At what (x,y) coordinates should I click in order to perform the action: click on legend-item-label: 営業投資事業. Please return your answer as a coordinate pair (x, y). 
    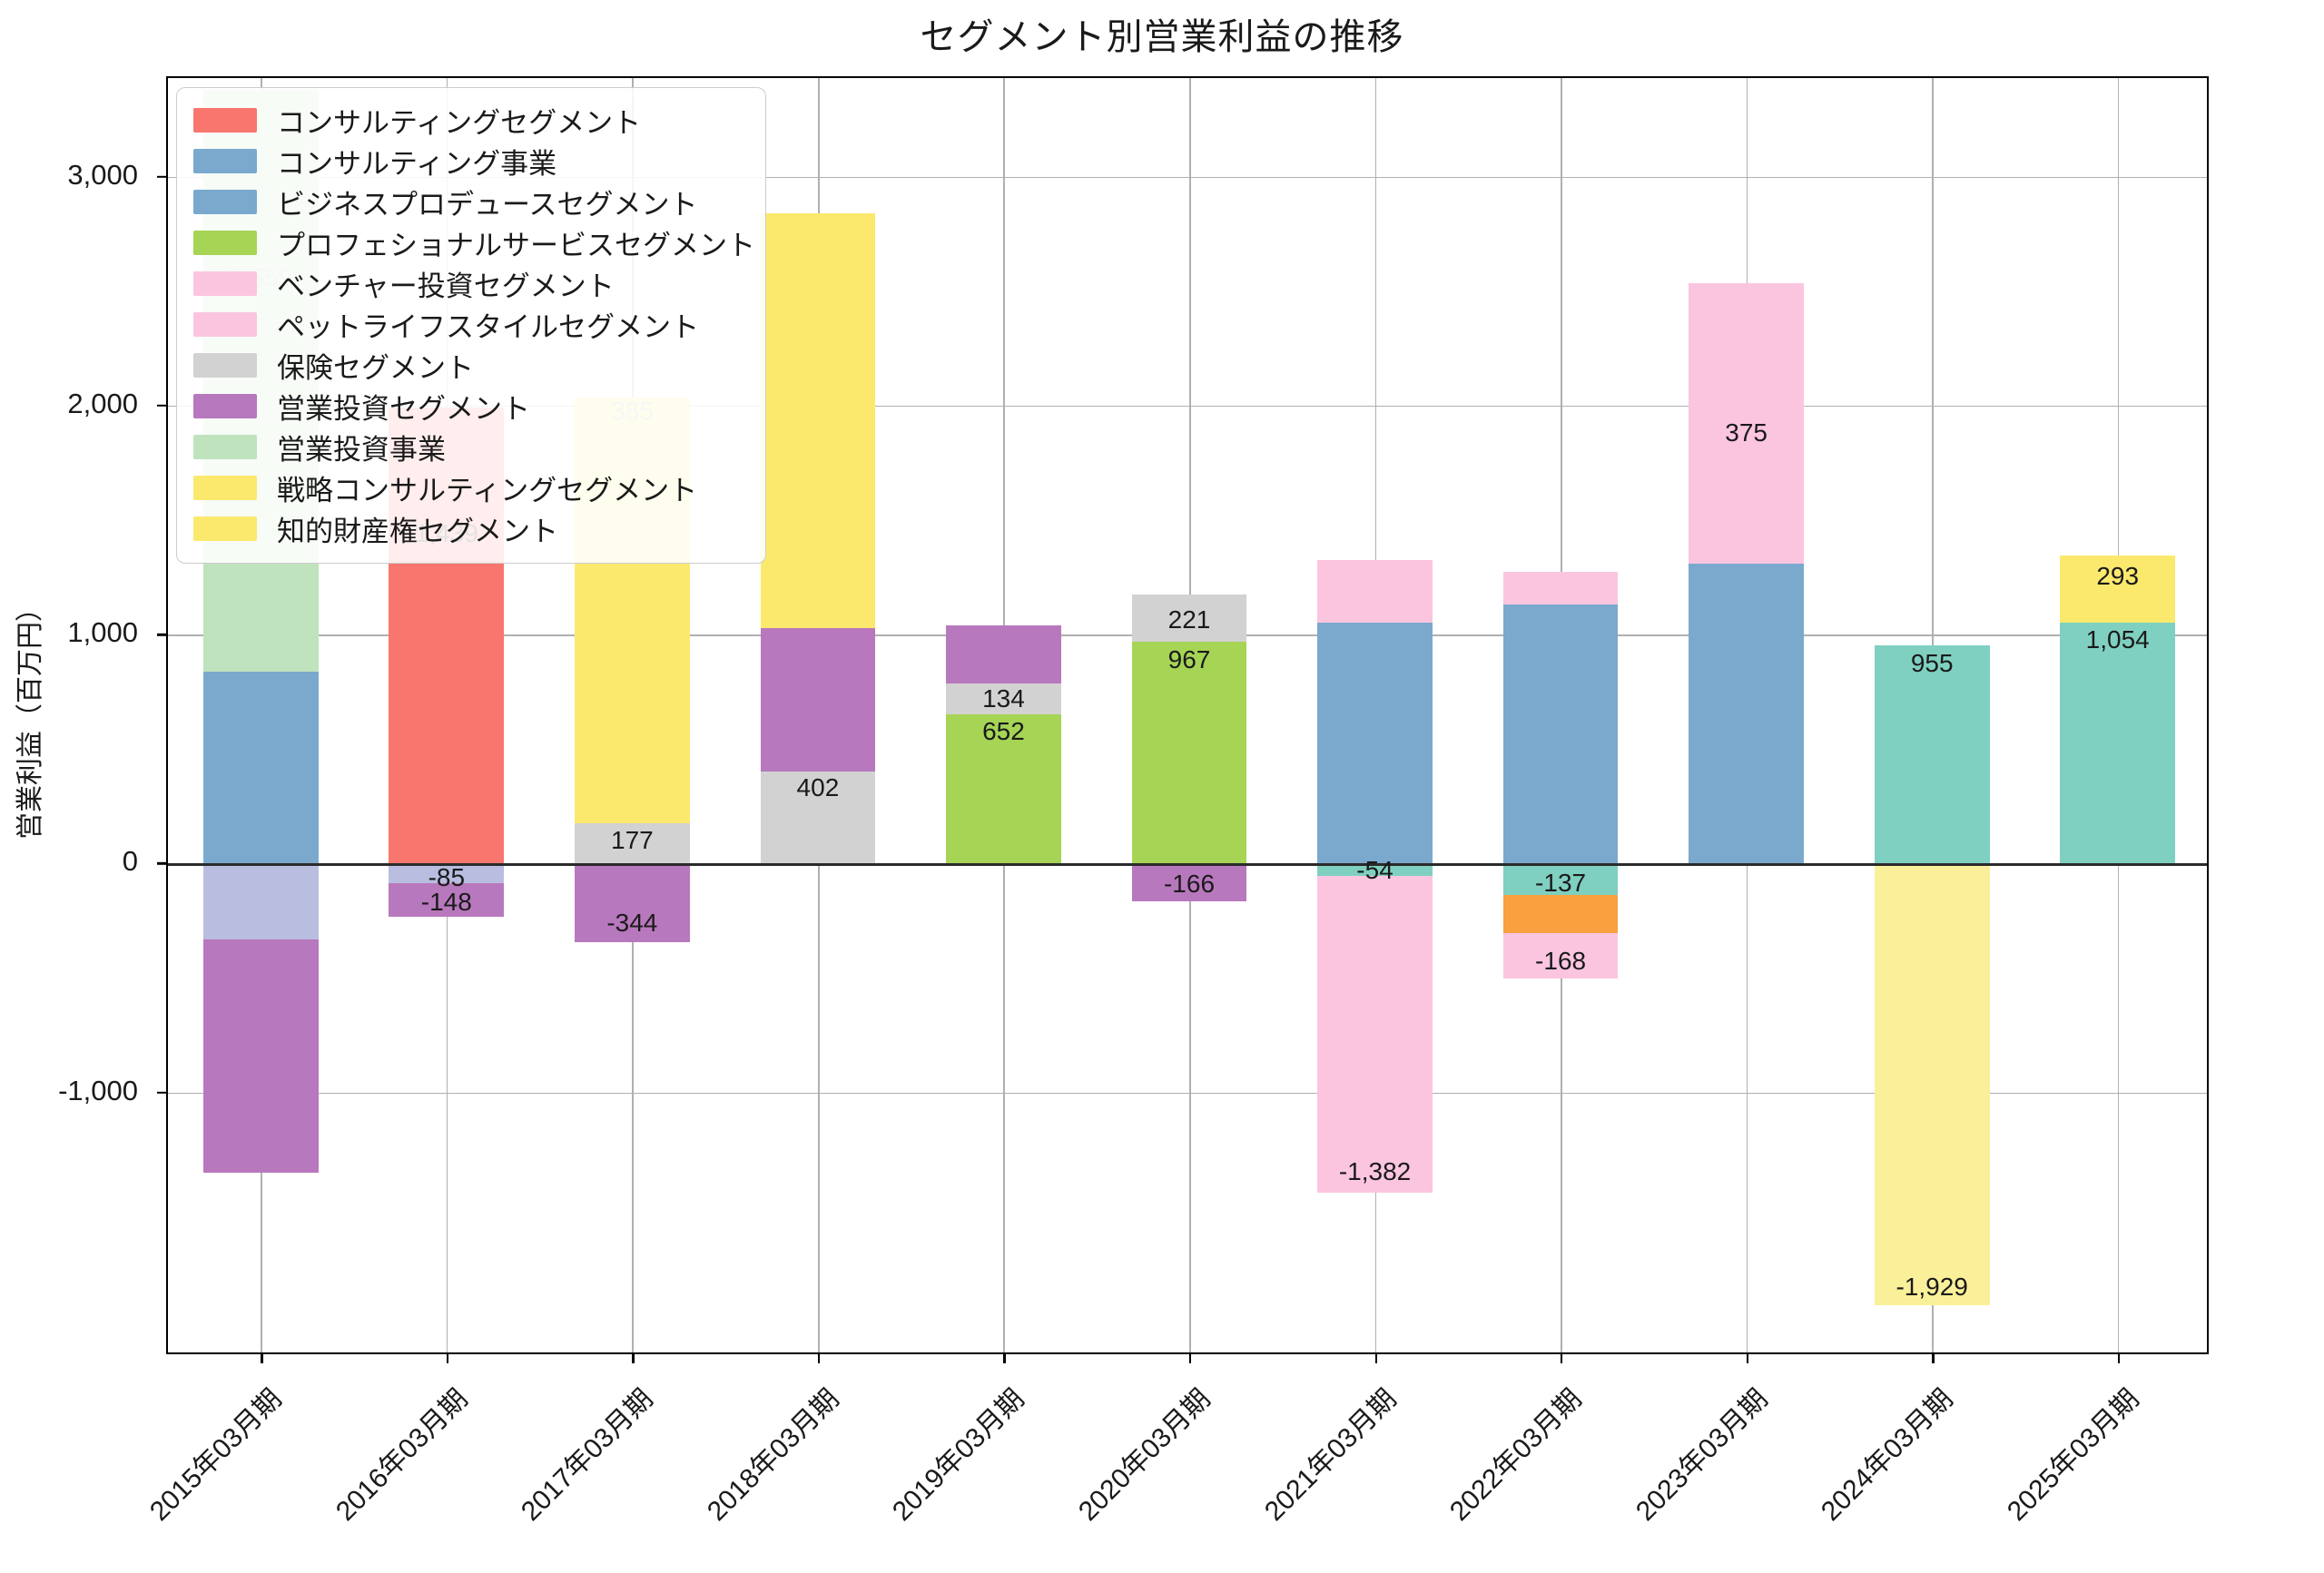
    Looking at the image, I should click on (361, 450).